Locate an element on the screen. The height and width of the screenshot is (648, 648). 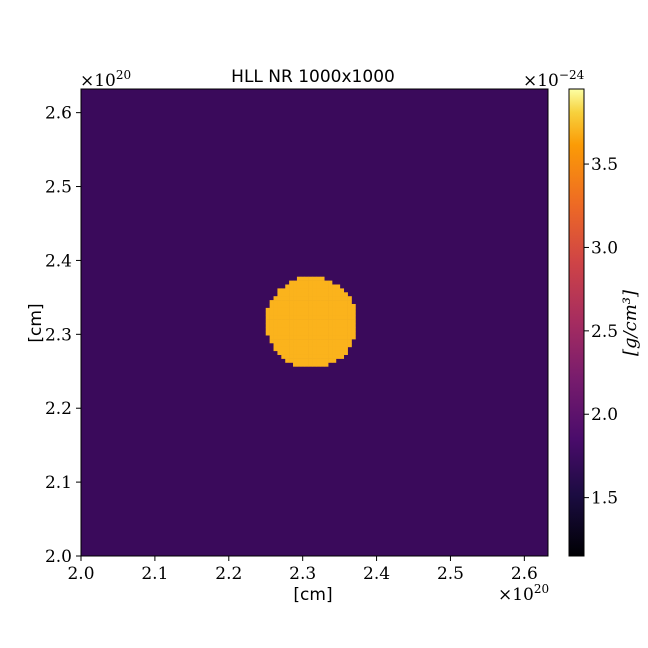
y-tick-label: 2.6 is located at coordinates (58, 114).